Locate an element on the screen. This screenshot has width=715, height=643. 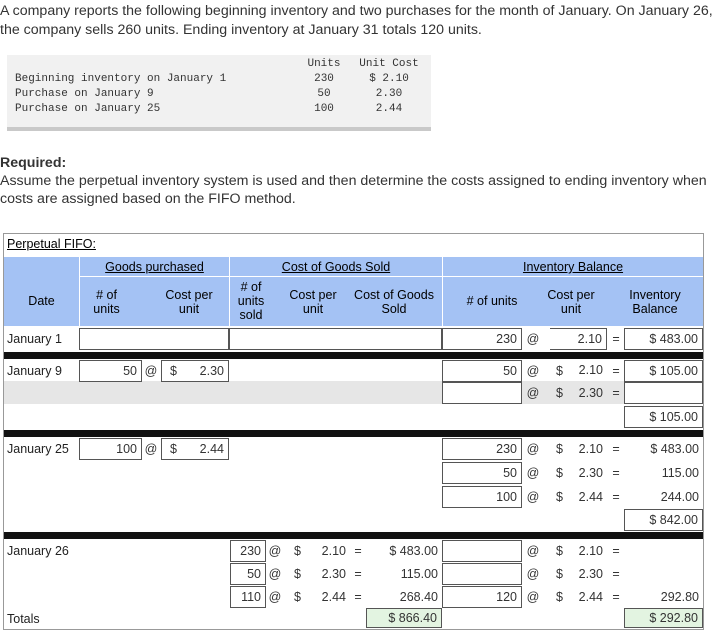
inv-cost-col-header: Cost per unit is located at coordinates (571, 302).